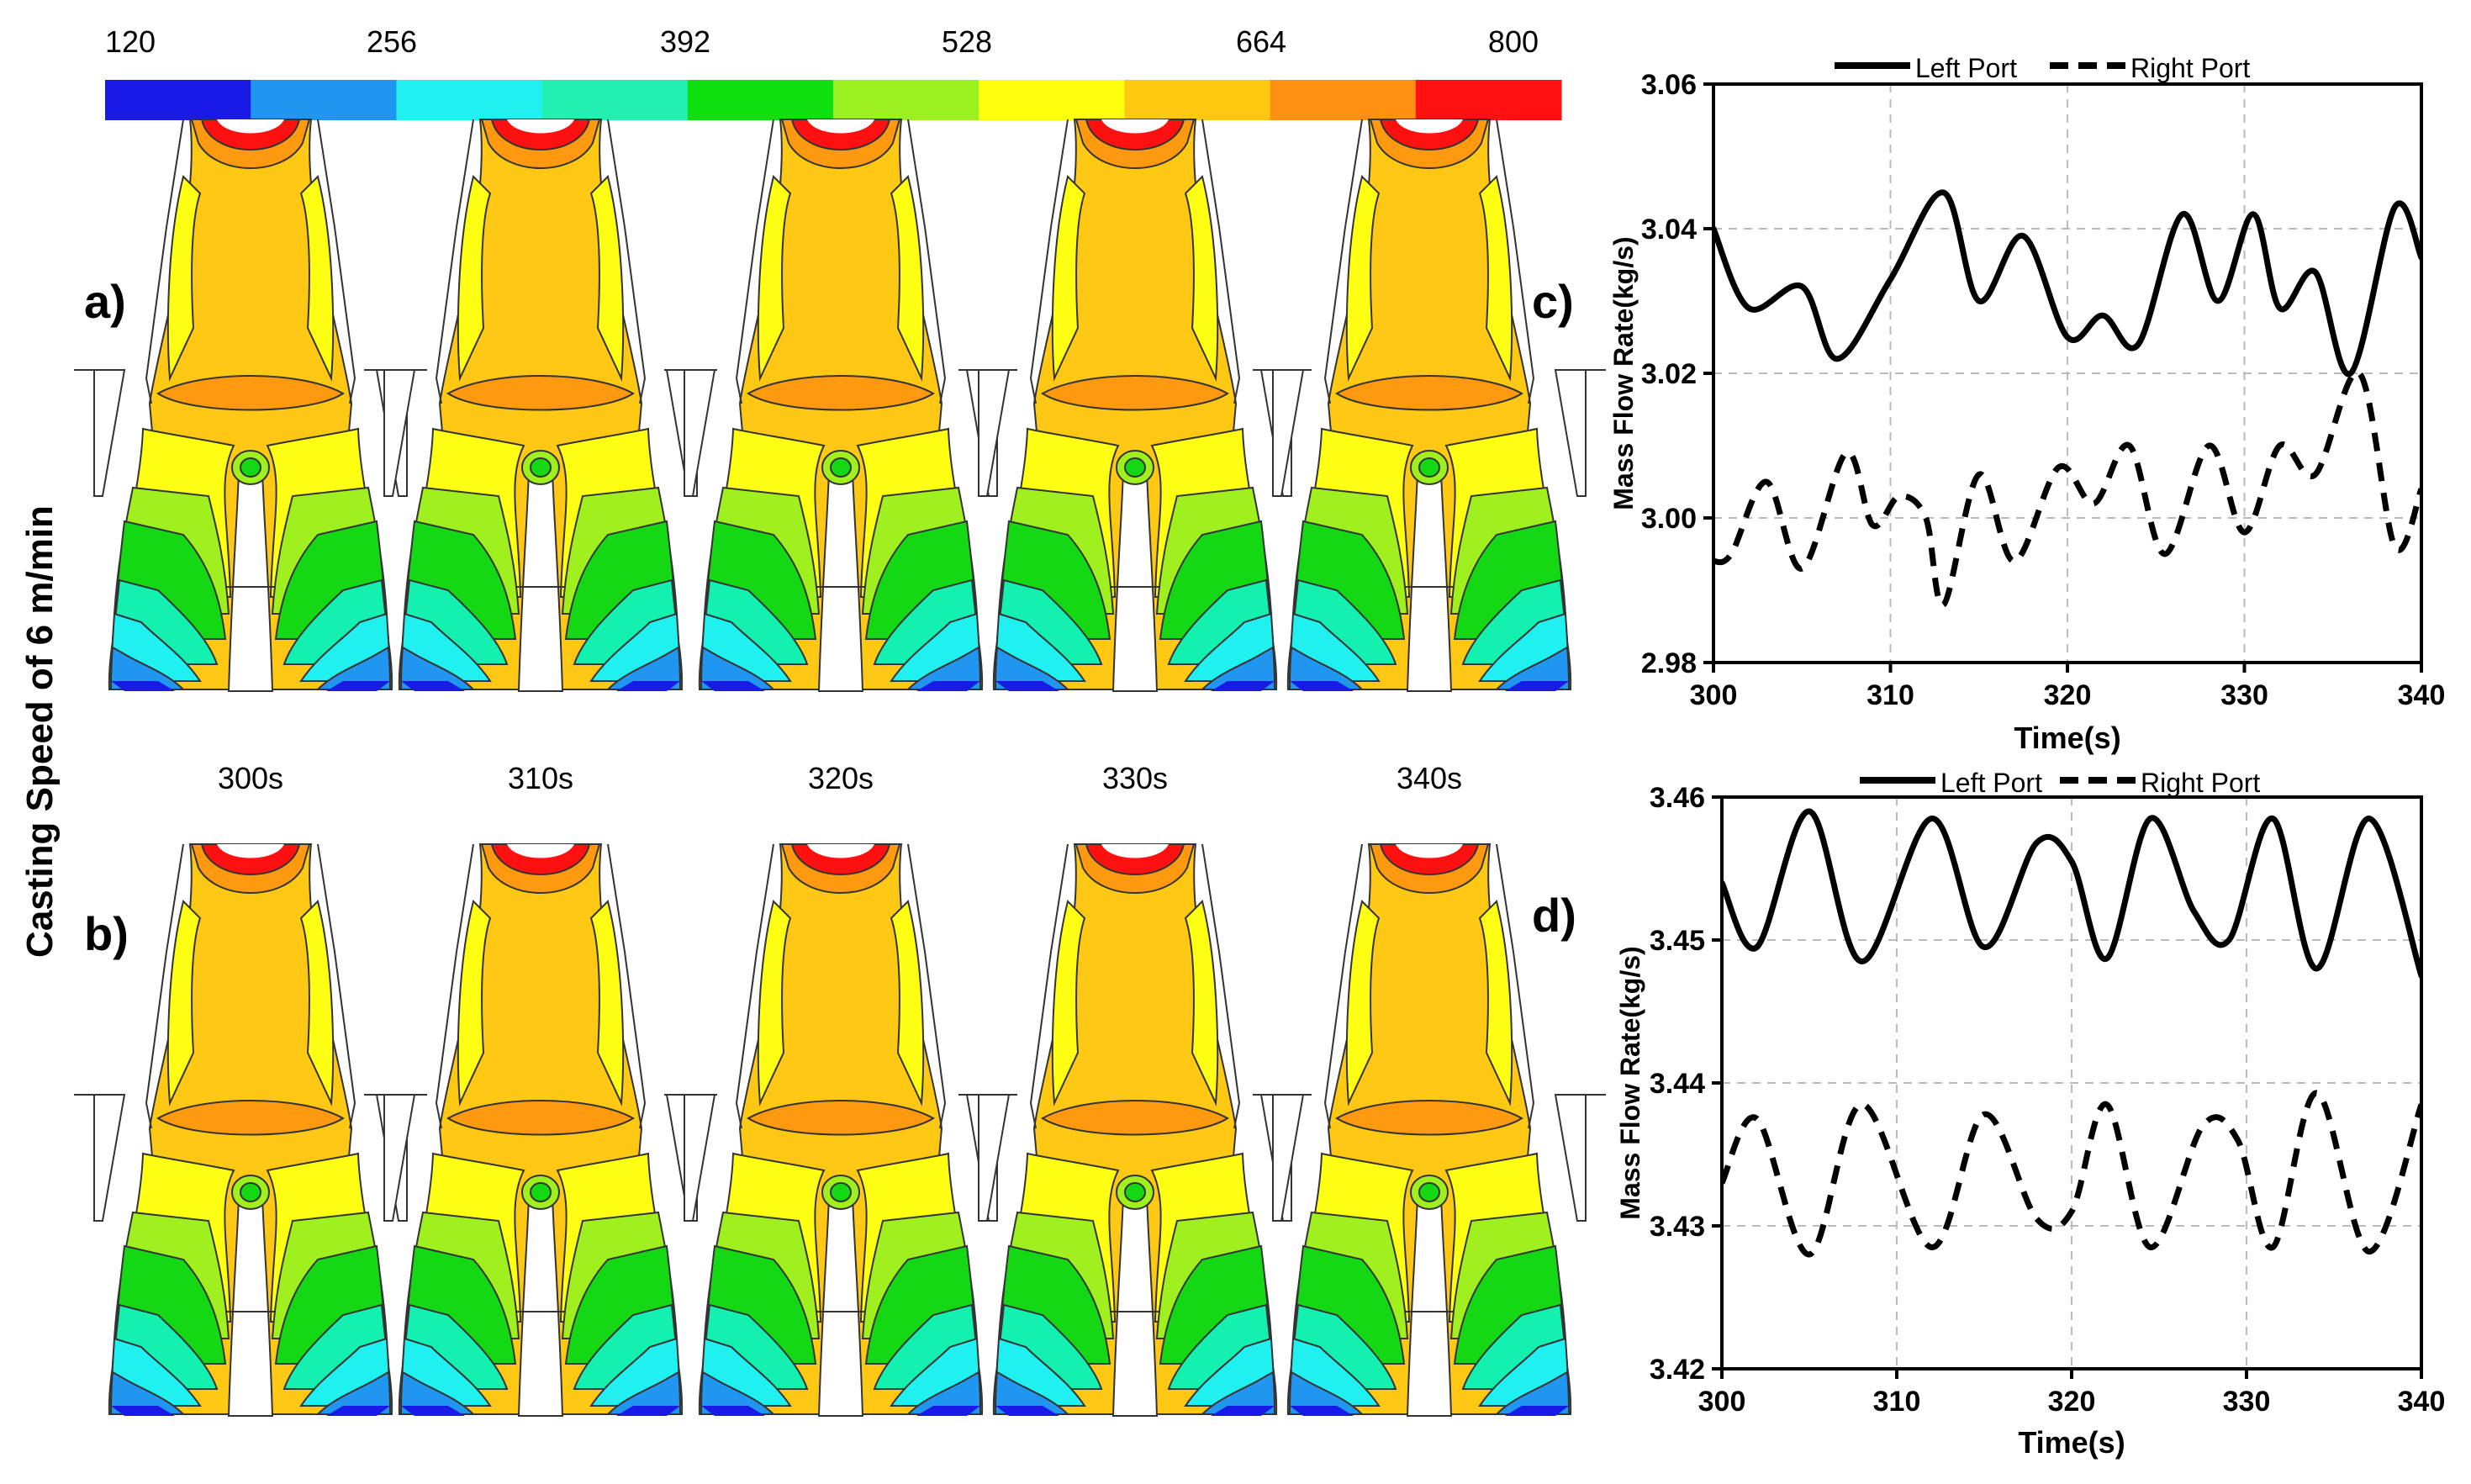  Describe the element at coordinates (392, 41) in the screenshot. I see `colorbar-tick-label: 256` at that location.